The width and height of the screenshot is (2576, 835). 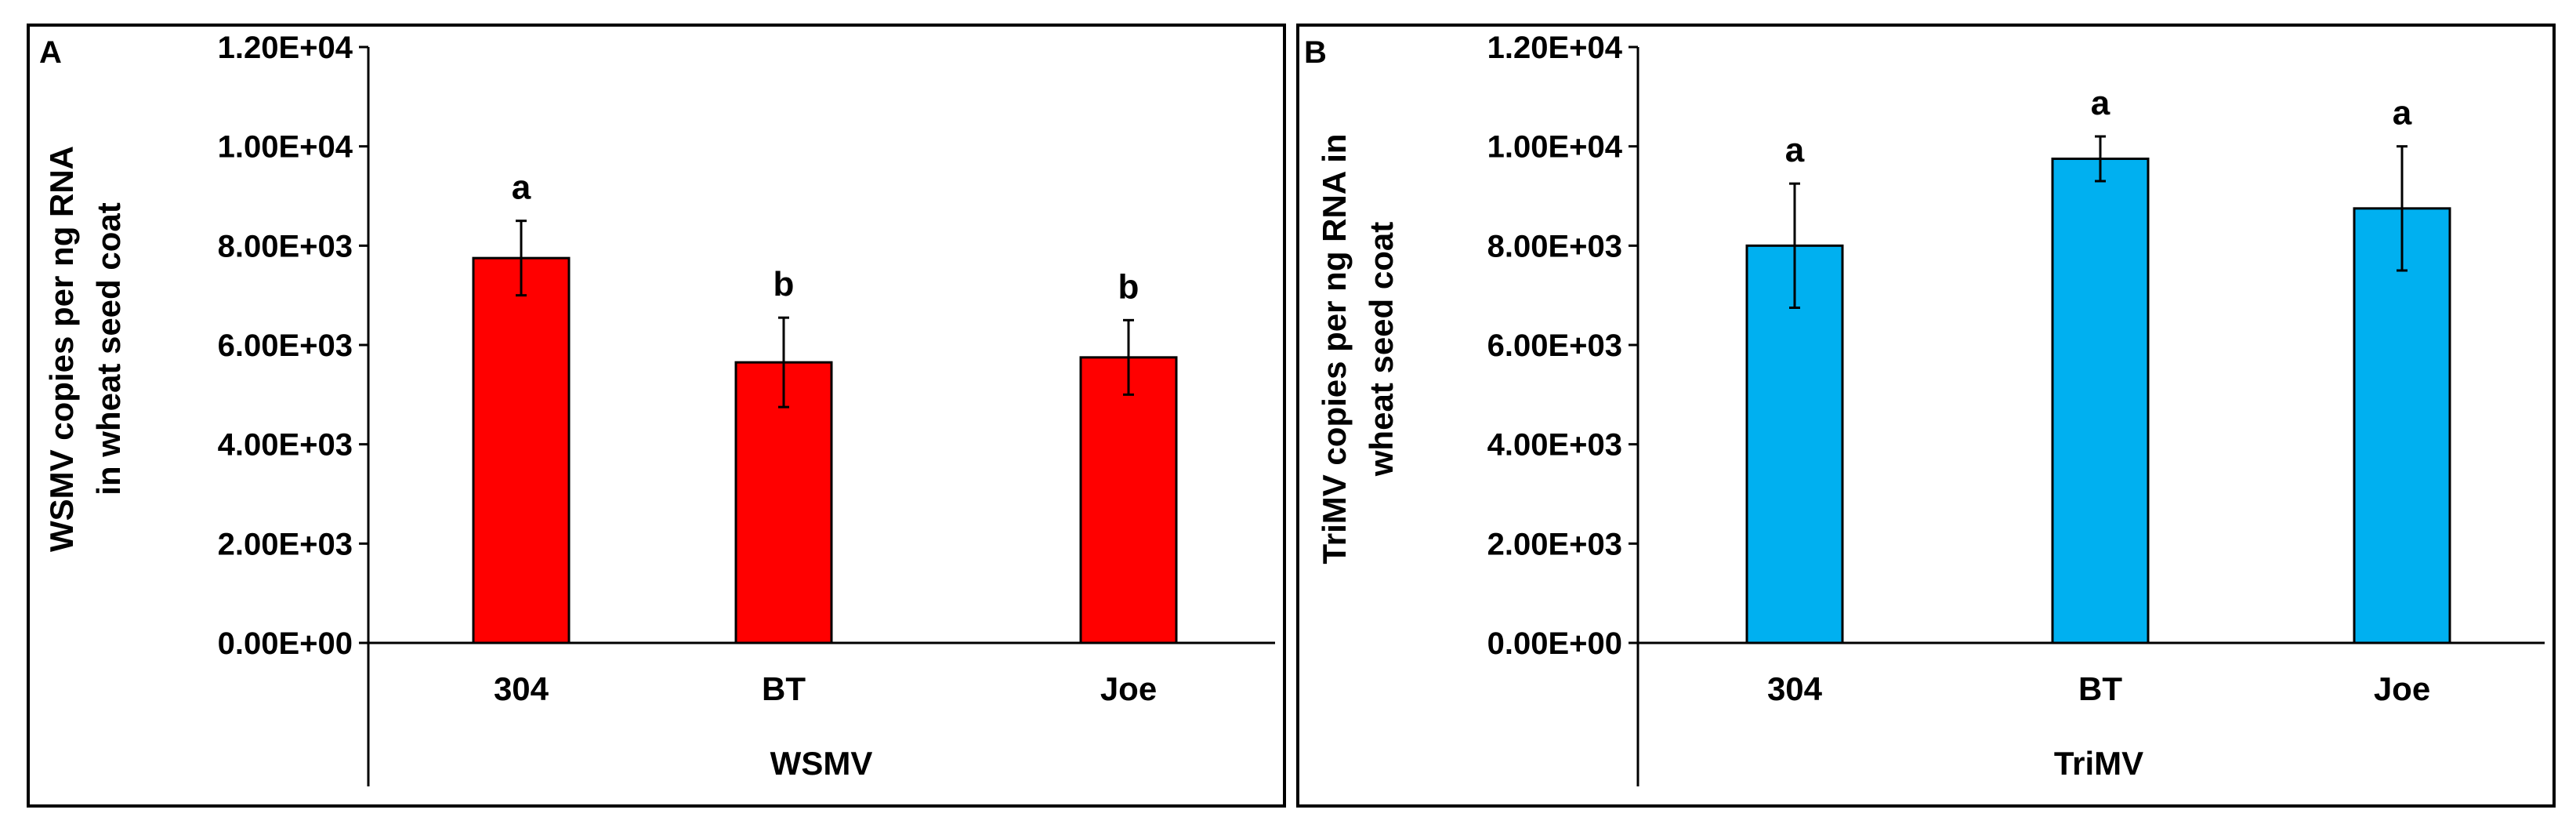 What do you see at coordinates (521, 688) in the screenshot?
I see `panel-a-category-label: 304` at bounding box center [521, 688].